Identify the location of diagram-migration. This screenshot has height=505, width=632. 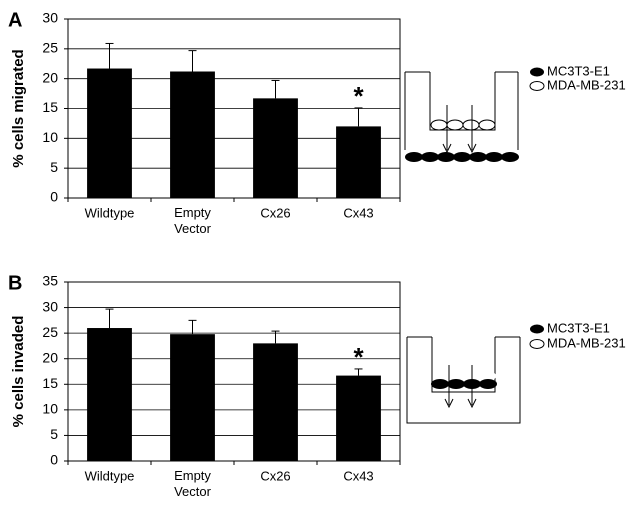
(474, 114).